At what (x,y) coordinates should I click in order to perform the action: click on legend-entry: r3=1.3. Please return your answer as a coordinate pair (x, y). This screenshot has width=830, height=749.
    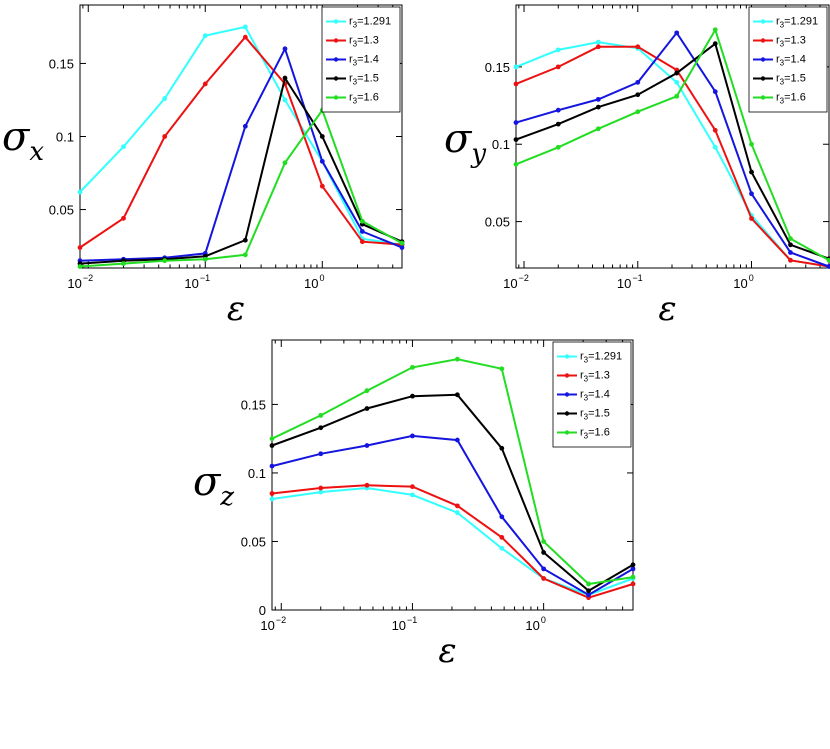
    Looking at the image, I should click on (791, 42).